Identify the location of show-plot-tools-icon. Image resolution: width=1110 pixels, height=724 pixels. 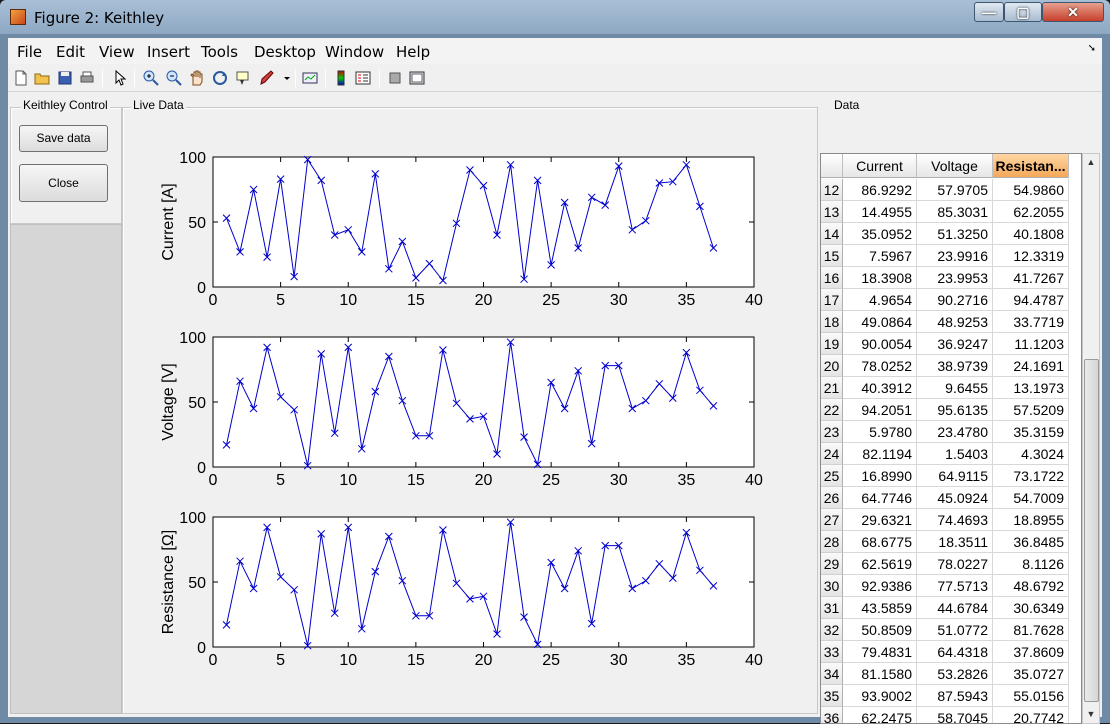
(417, 78).